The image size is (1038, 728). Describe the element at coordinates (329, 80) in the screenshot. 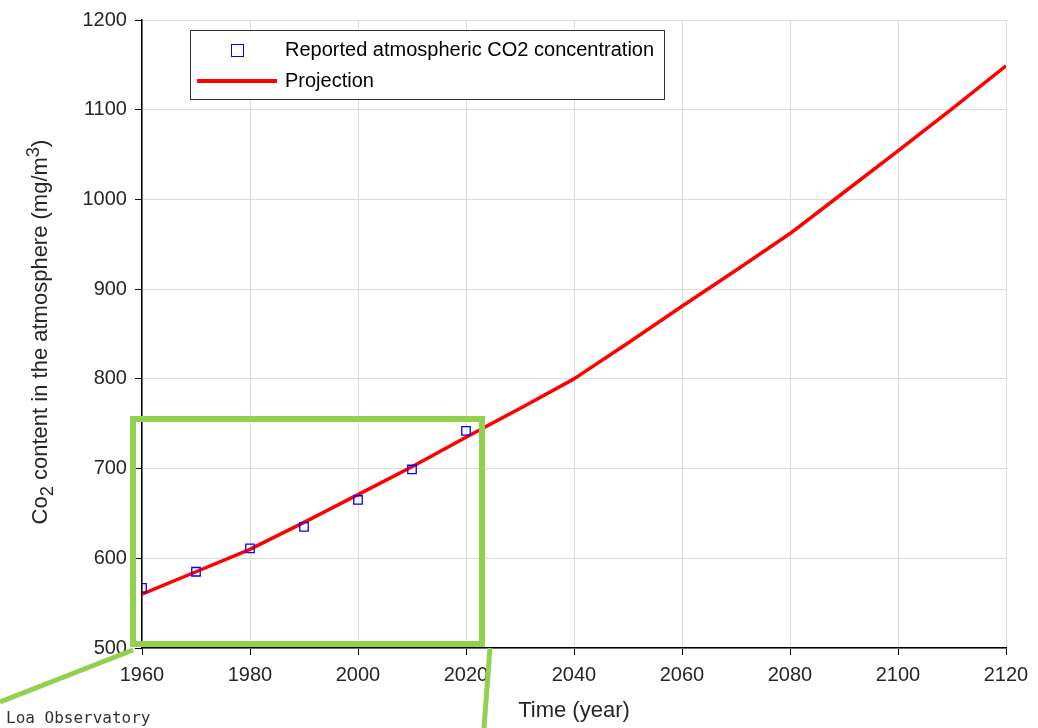

I see `legend-label: Projection` at that location.